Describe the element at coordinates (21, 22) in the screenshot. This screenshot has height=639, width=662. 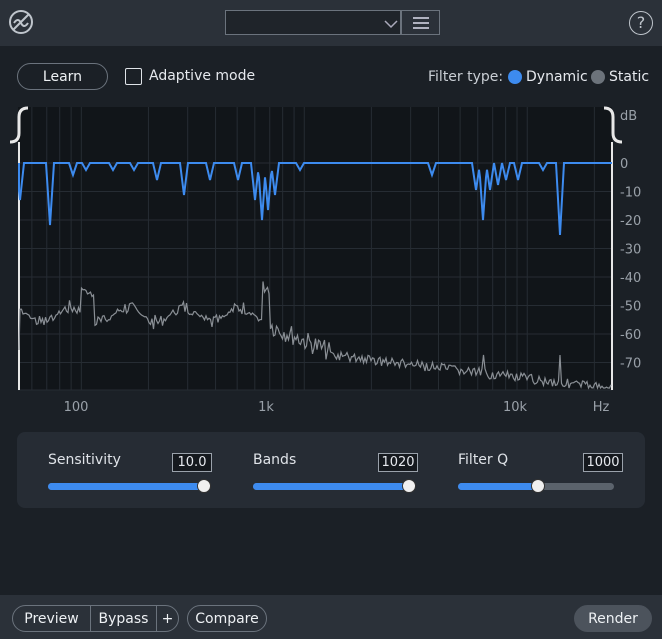
I see `logo` at that location.